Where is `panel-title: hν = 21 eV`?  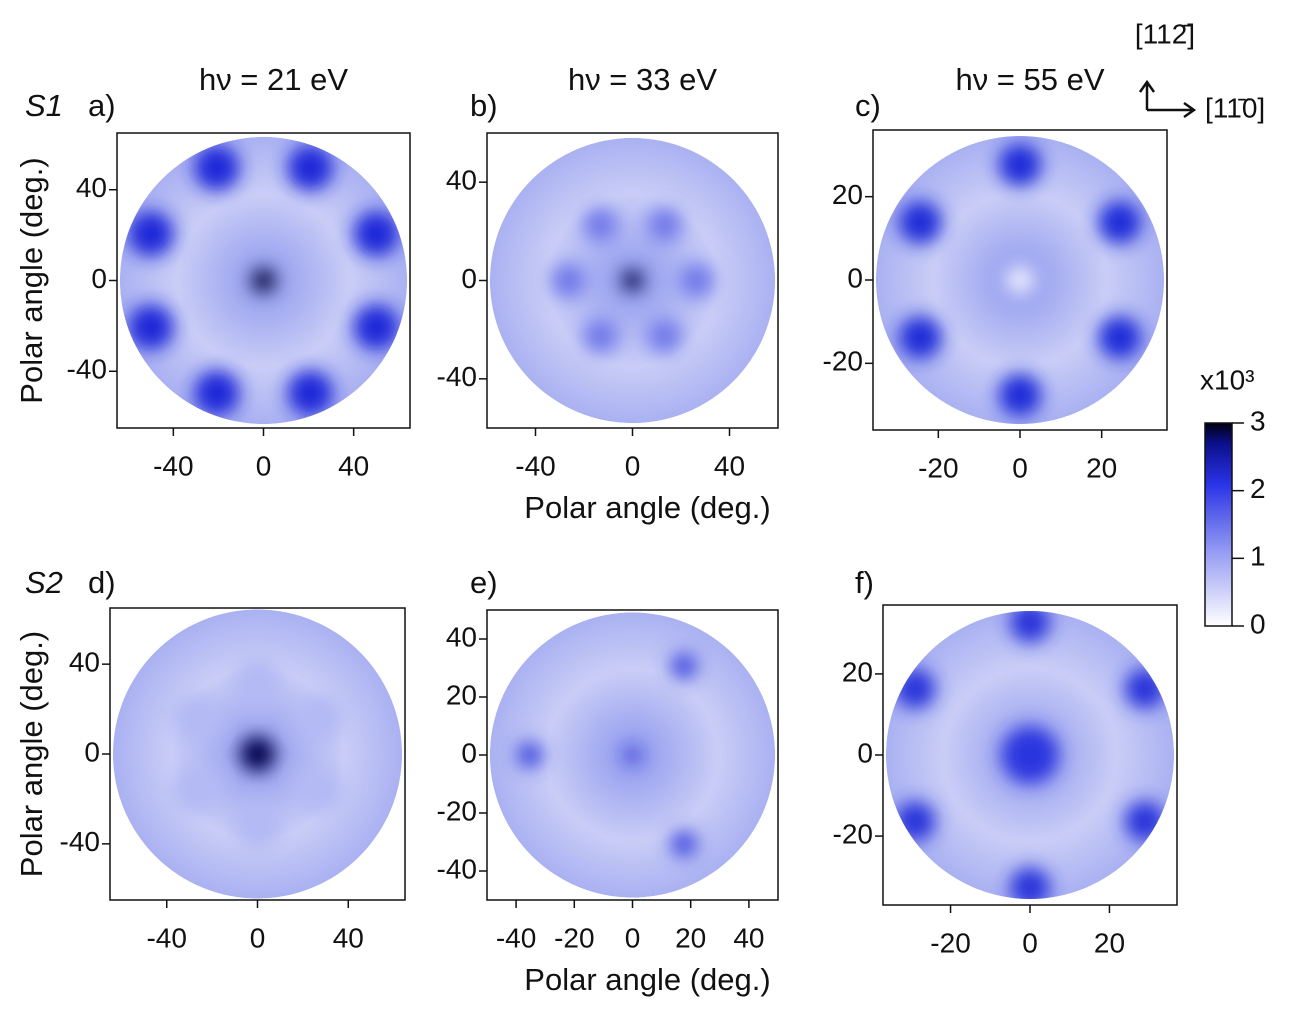 panel-title: hν = 21 eV is located at coordinates (273, 79).